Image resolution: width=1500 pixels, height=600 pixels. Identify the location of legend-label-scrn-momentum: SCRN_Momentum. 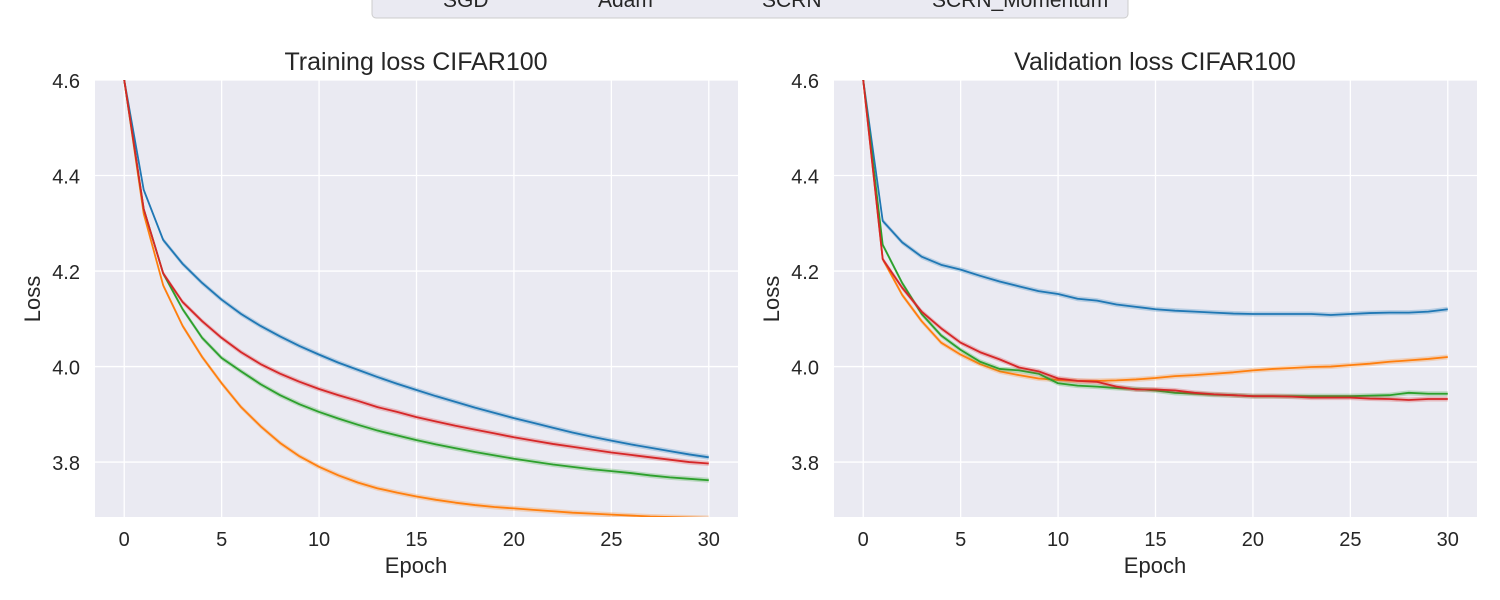
(1020, 6).